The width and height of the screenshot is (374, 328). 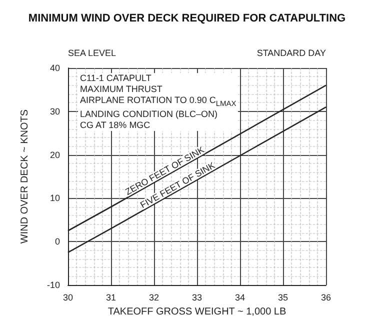 I want to click on text: STANDARD DAY, so click(x=291, y=53).